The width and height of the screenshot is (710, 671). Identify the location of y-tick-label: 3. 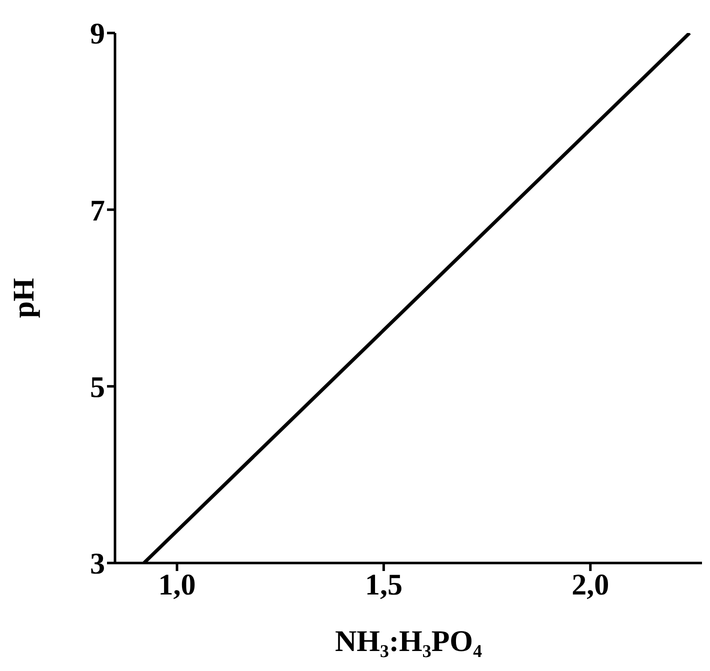
(97, 564).